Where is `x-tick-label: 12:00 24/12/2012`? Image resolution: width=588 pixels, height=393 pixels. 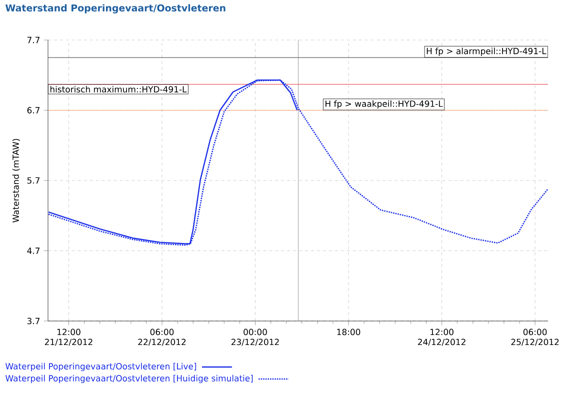
x-tick-label: 12:00 24/12/2012 is located at coordinates (442, 337).